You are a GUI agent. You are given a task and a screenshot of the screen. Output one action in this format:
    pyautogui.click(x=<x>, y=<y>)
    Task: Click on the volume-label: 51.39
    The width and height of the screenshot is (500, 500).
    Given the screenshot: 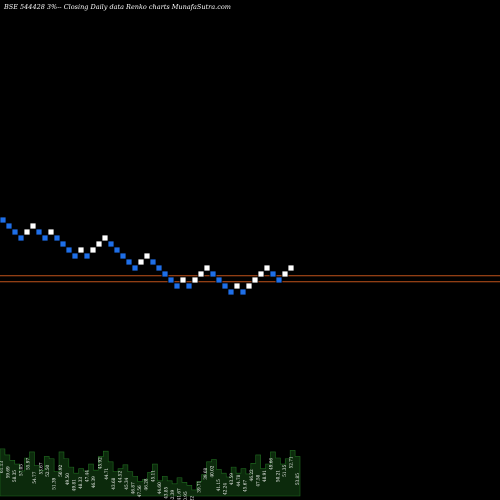 What is the action you would take?
    pyautogui.click(x=54, y=483)
    